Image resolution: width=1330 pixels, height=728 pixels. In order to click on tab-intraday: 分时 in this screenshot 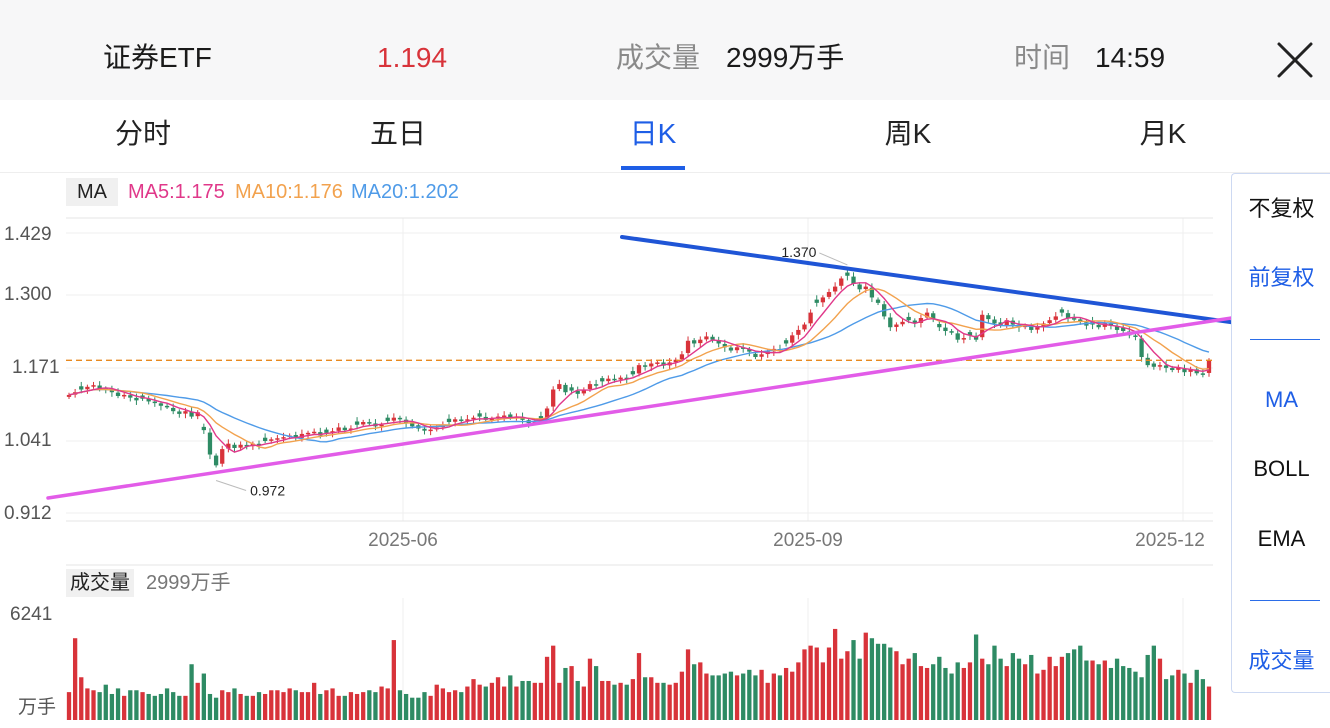, I will do `click(143, 133)`.